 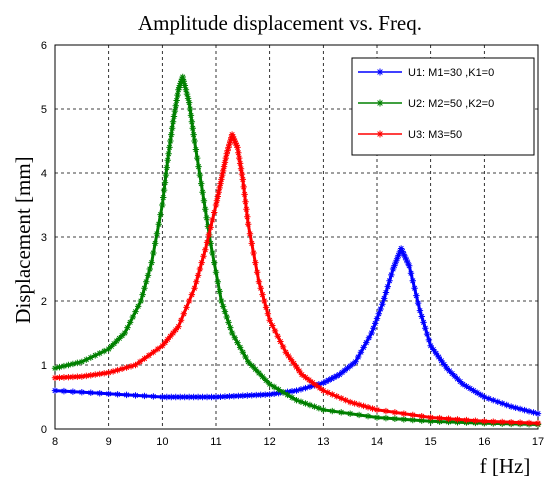 What do you see at coordinates (270, 442) in the screenshot?
I see `x-tick-label: 12` at bounding box center [270, 442].